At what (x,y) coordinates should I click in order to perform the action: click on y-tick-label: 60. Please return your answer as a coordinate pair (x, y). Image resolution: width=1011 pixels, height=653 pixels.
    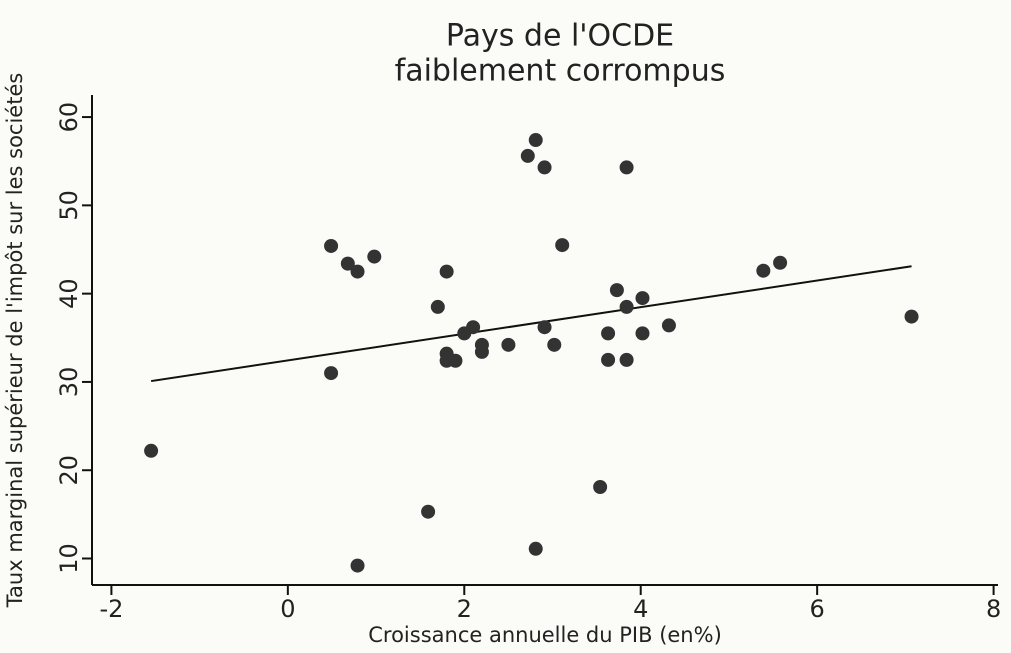
    Looking at the image, I should click on (69, 117).